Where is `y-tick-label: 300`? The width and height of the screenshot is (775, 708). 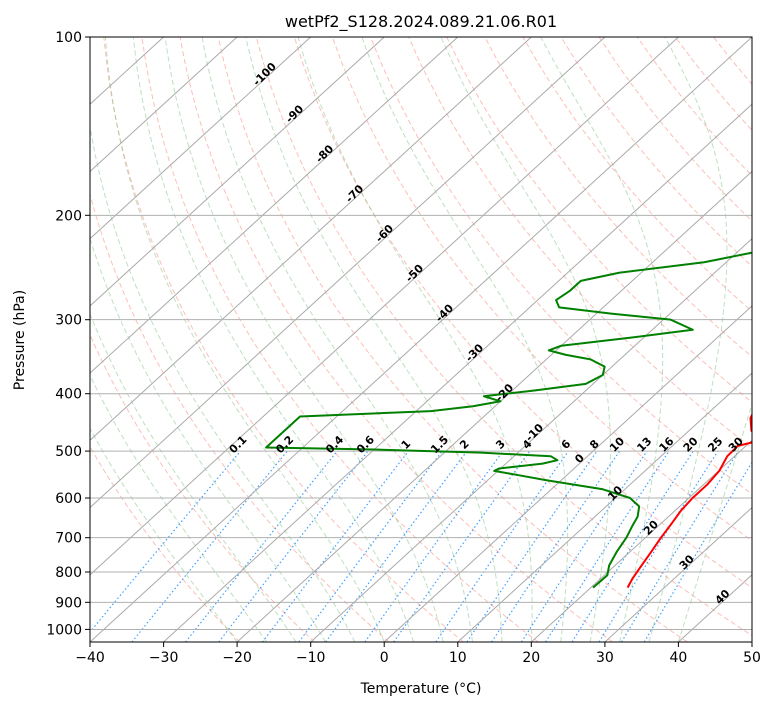
y-tick-label: 300 is located at coordinates (68, 321).